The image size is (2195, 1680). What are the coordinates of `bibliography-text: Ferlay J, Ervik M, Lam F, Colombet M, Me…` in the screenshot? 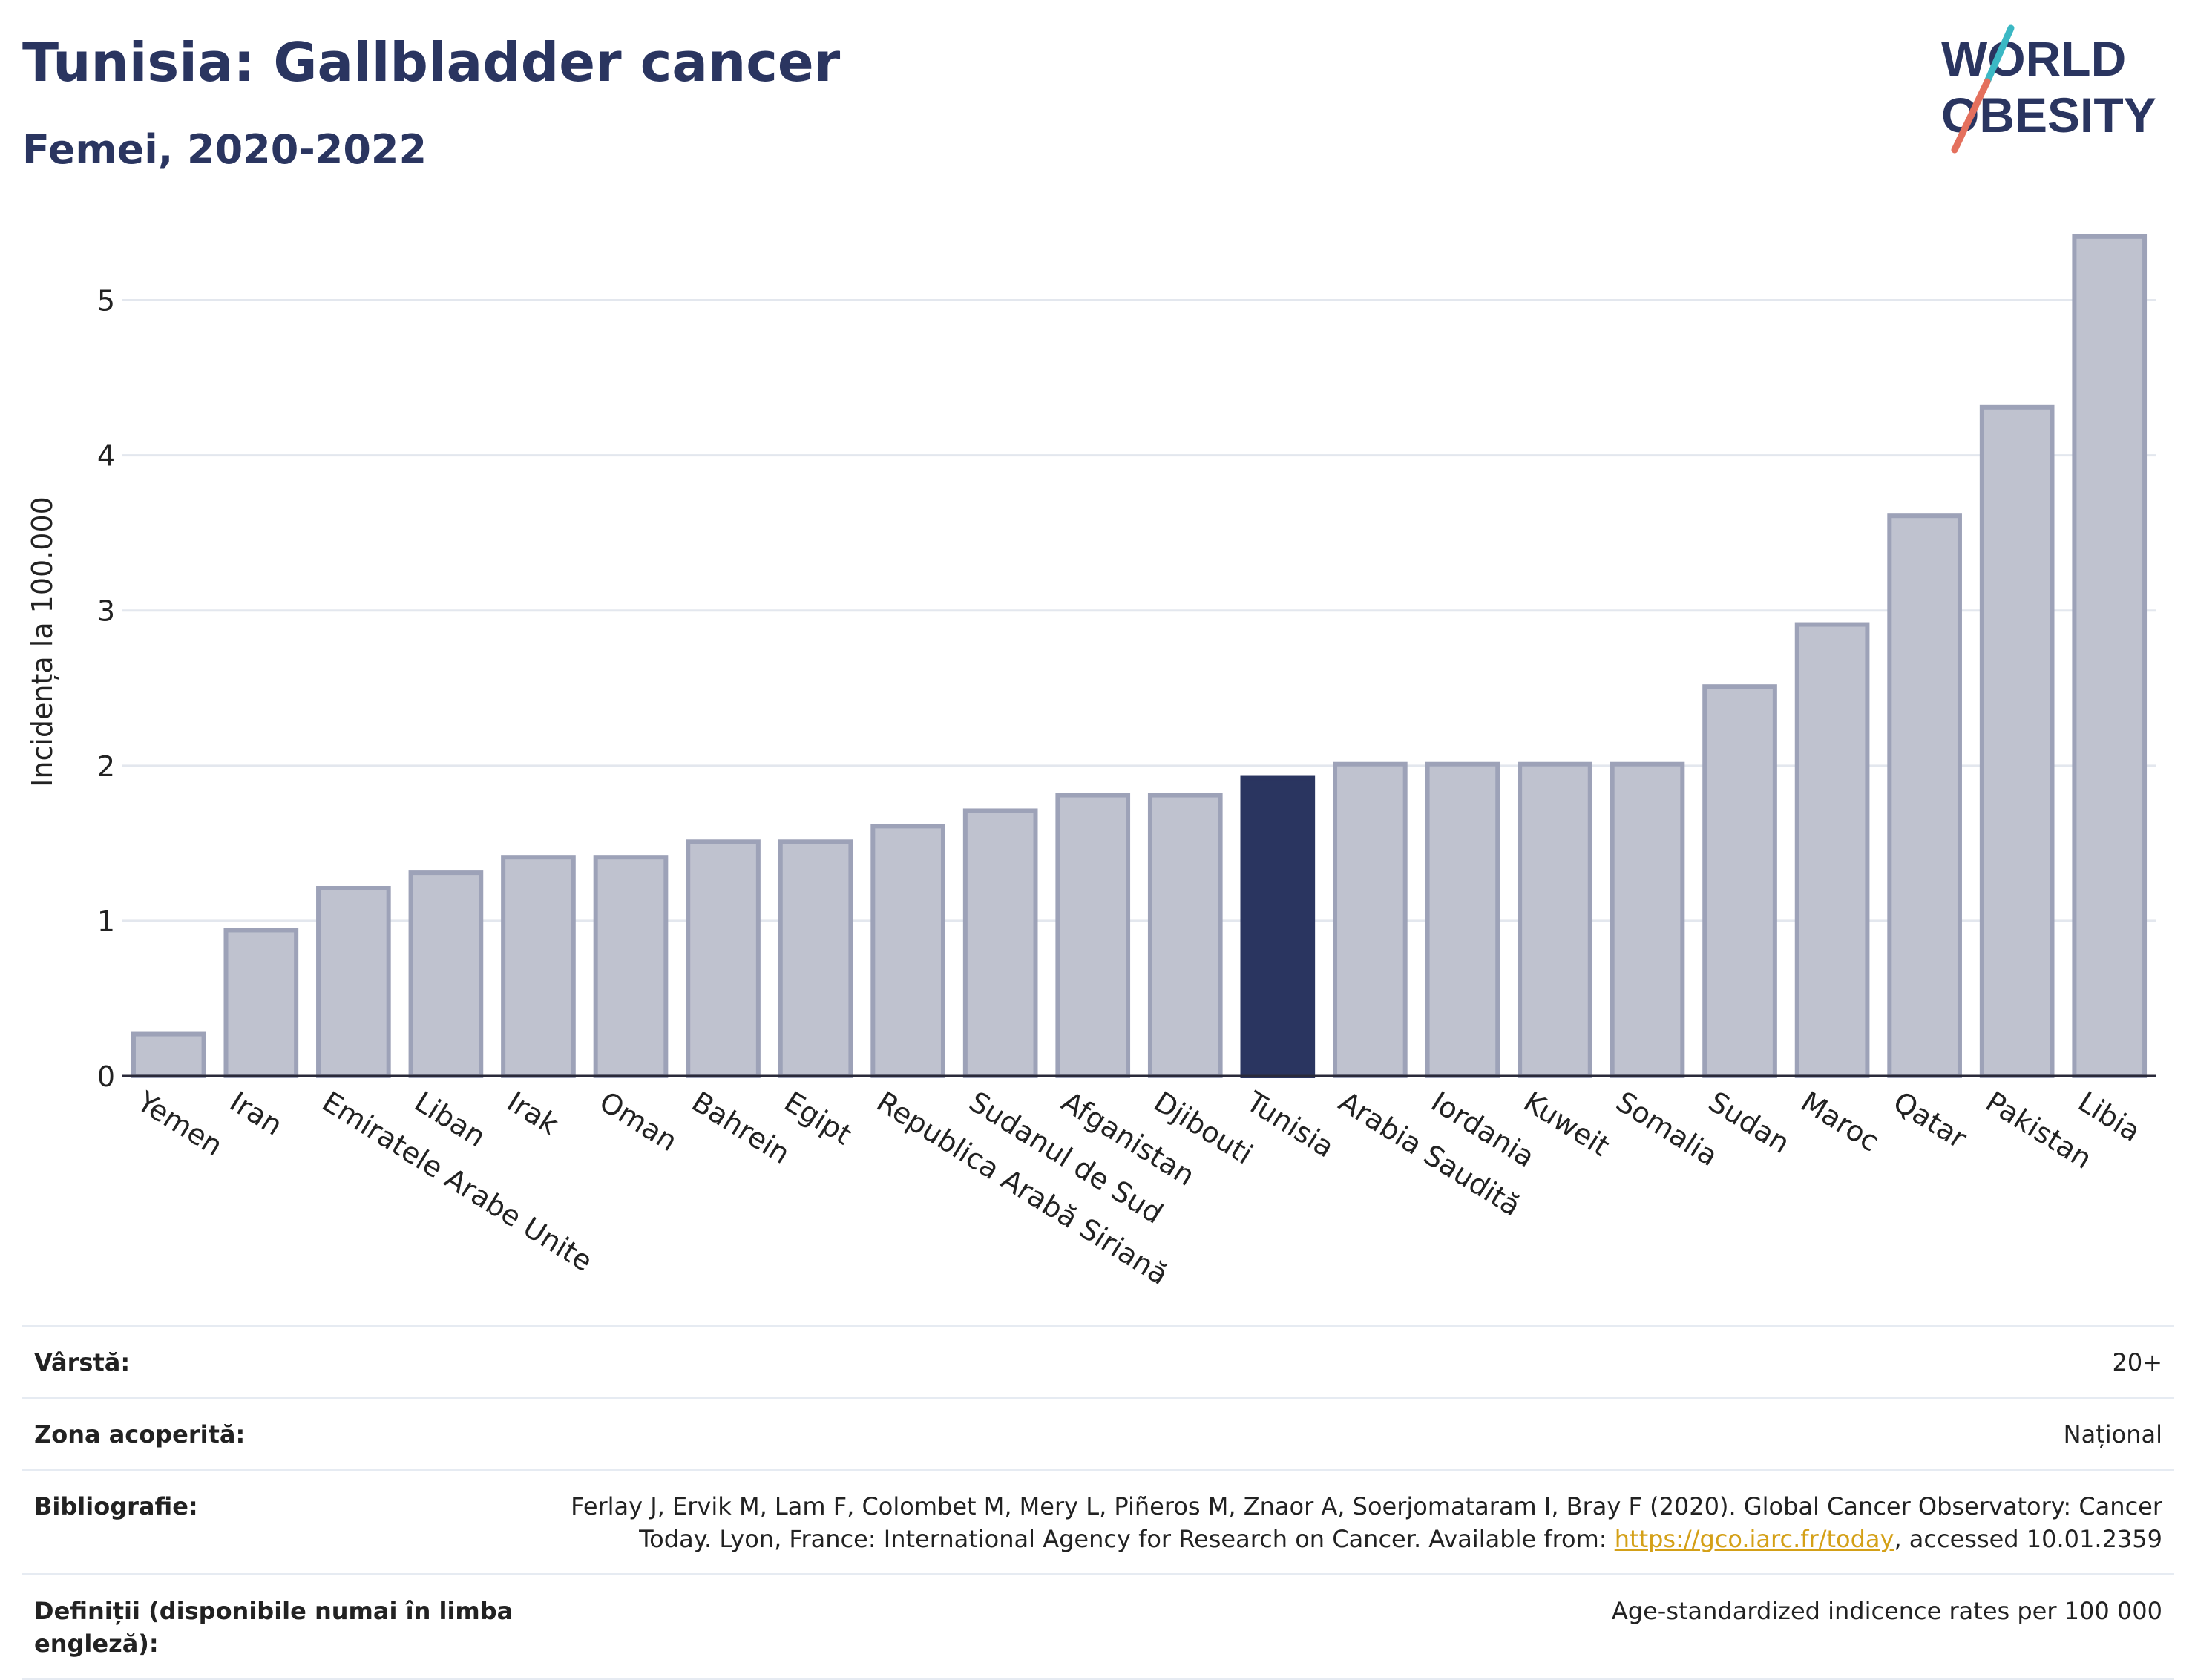 It's located at (1367, 1522).